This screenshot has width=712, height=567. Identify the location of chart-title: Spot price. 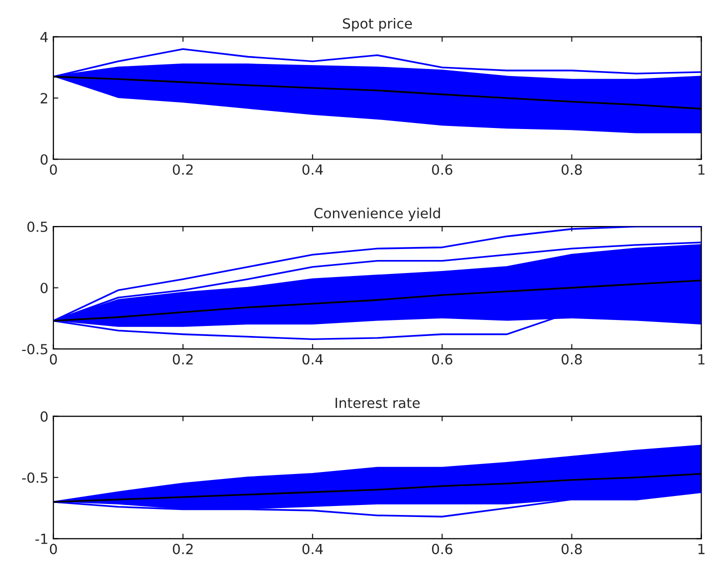
(377, 25).